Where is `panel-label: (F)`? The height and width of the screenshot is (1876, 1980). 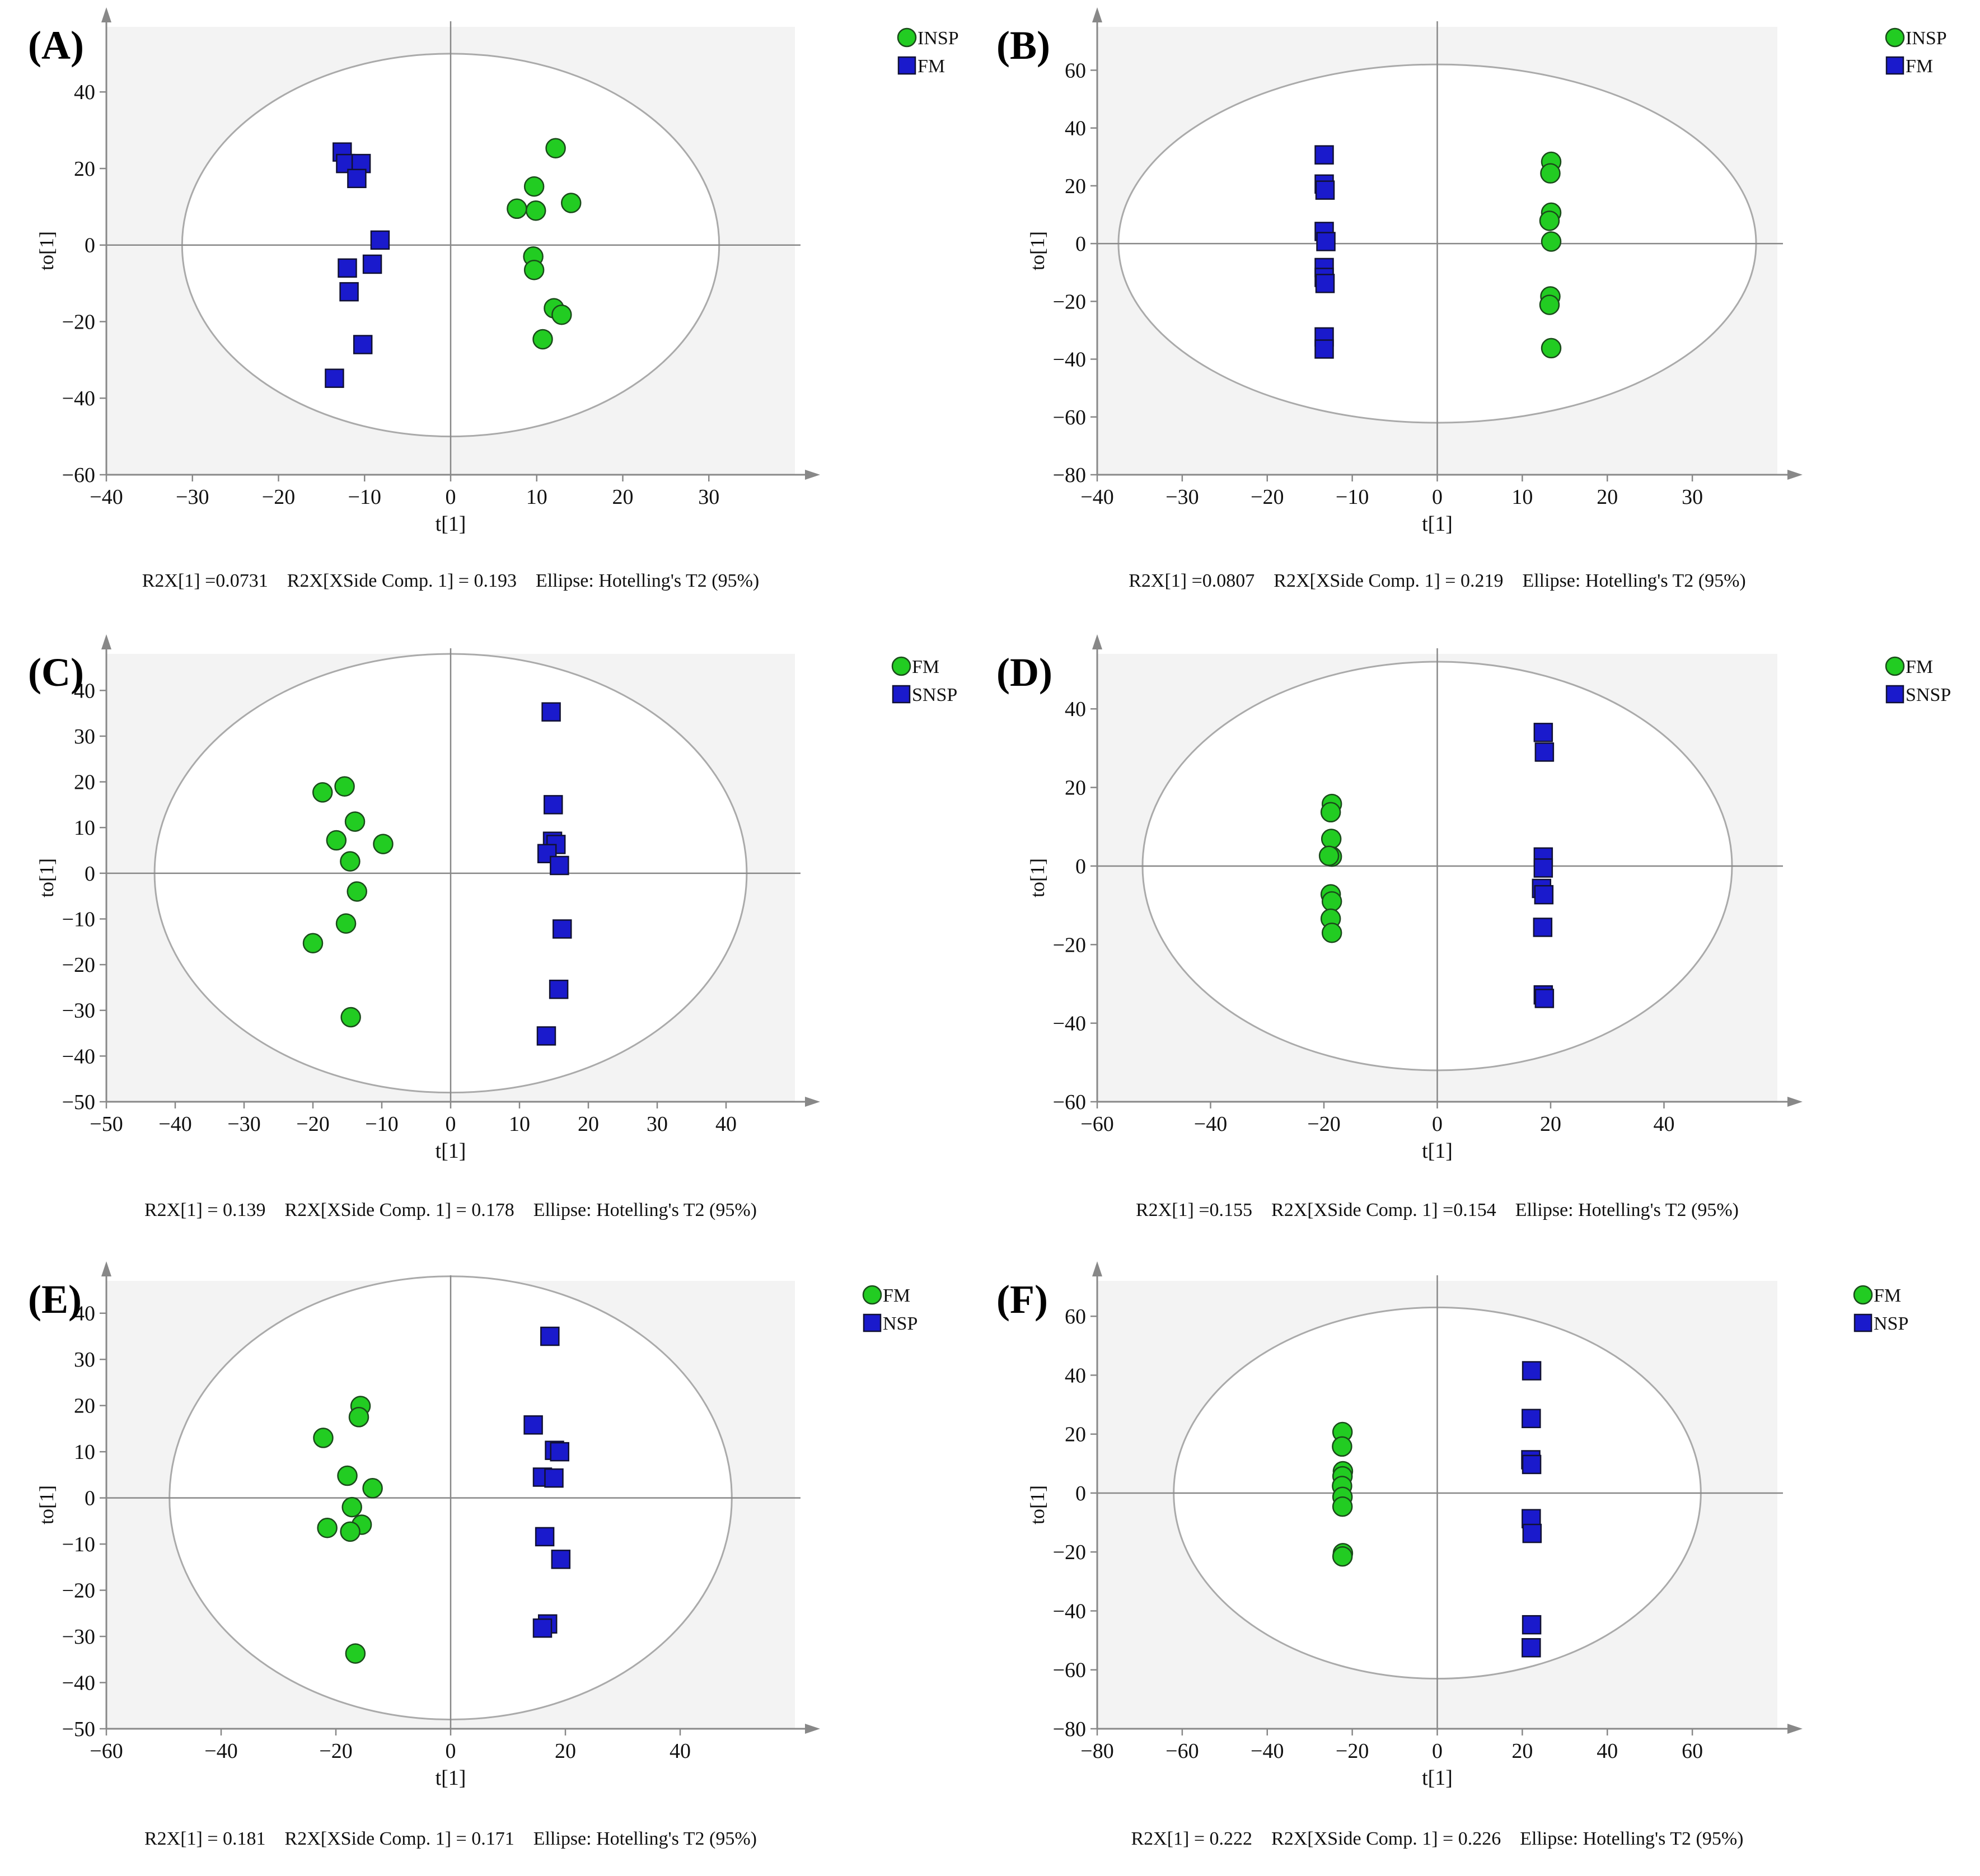 panel-label: (F) is located at coordinates (1022, 1299).